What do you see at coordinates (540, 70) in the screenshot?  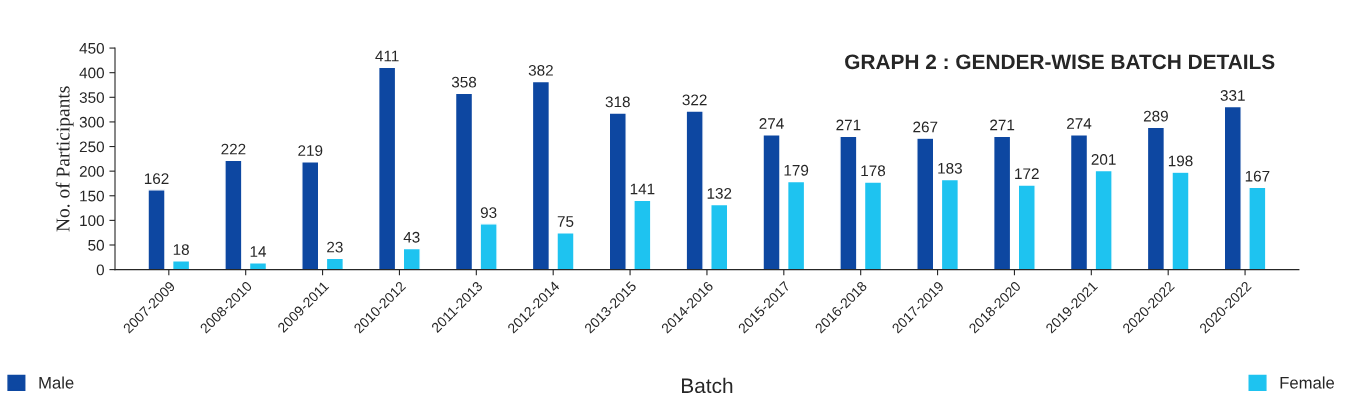 I see `data-label: 382` at bounding box center [540, 70].